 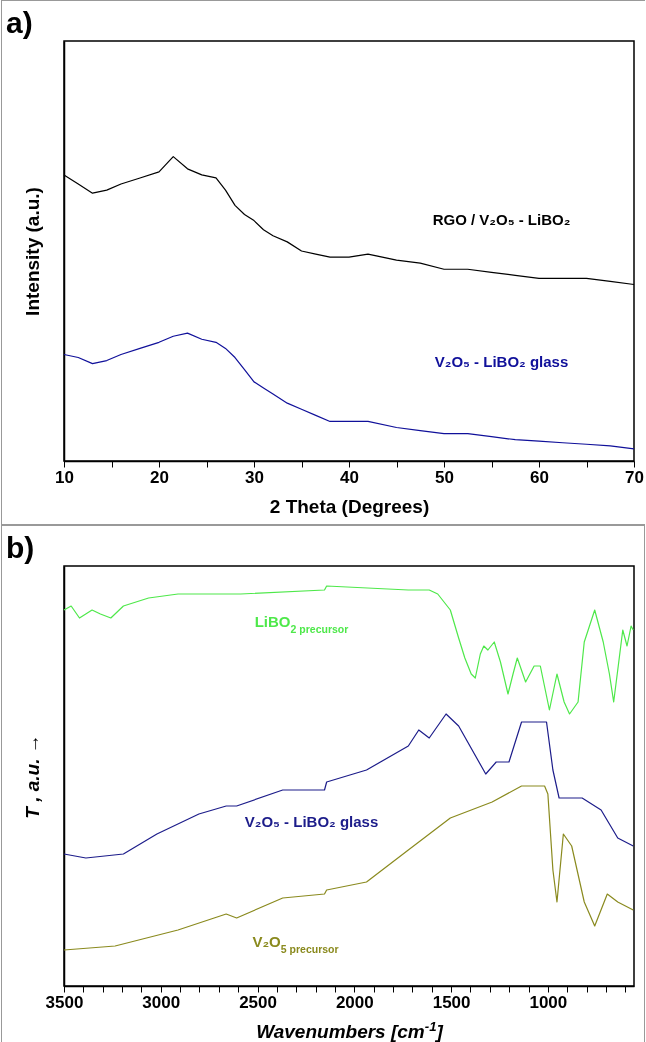 I want to click on x-tick-label: 10, so click(x=64, y=477).